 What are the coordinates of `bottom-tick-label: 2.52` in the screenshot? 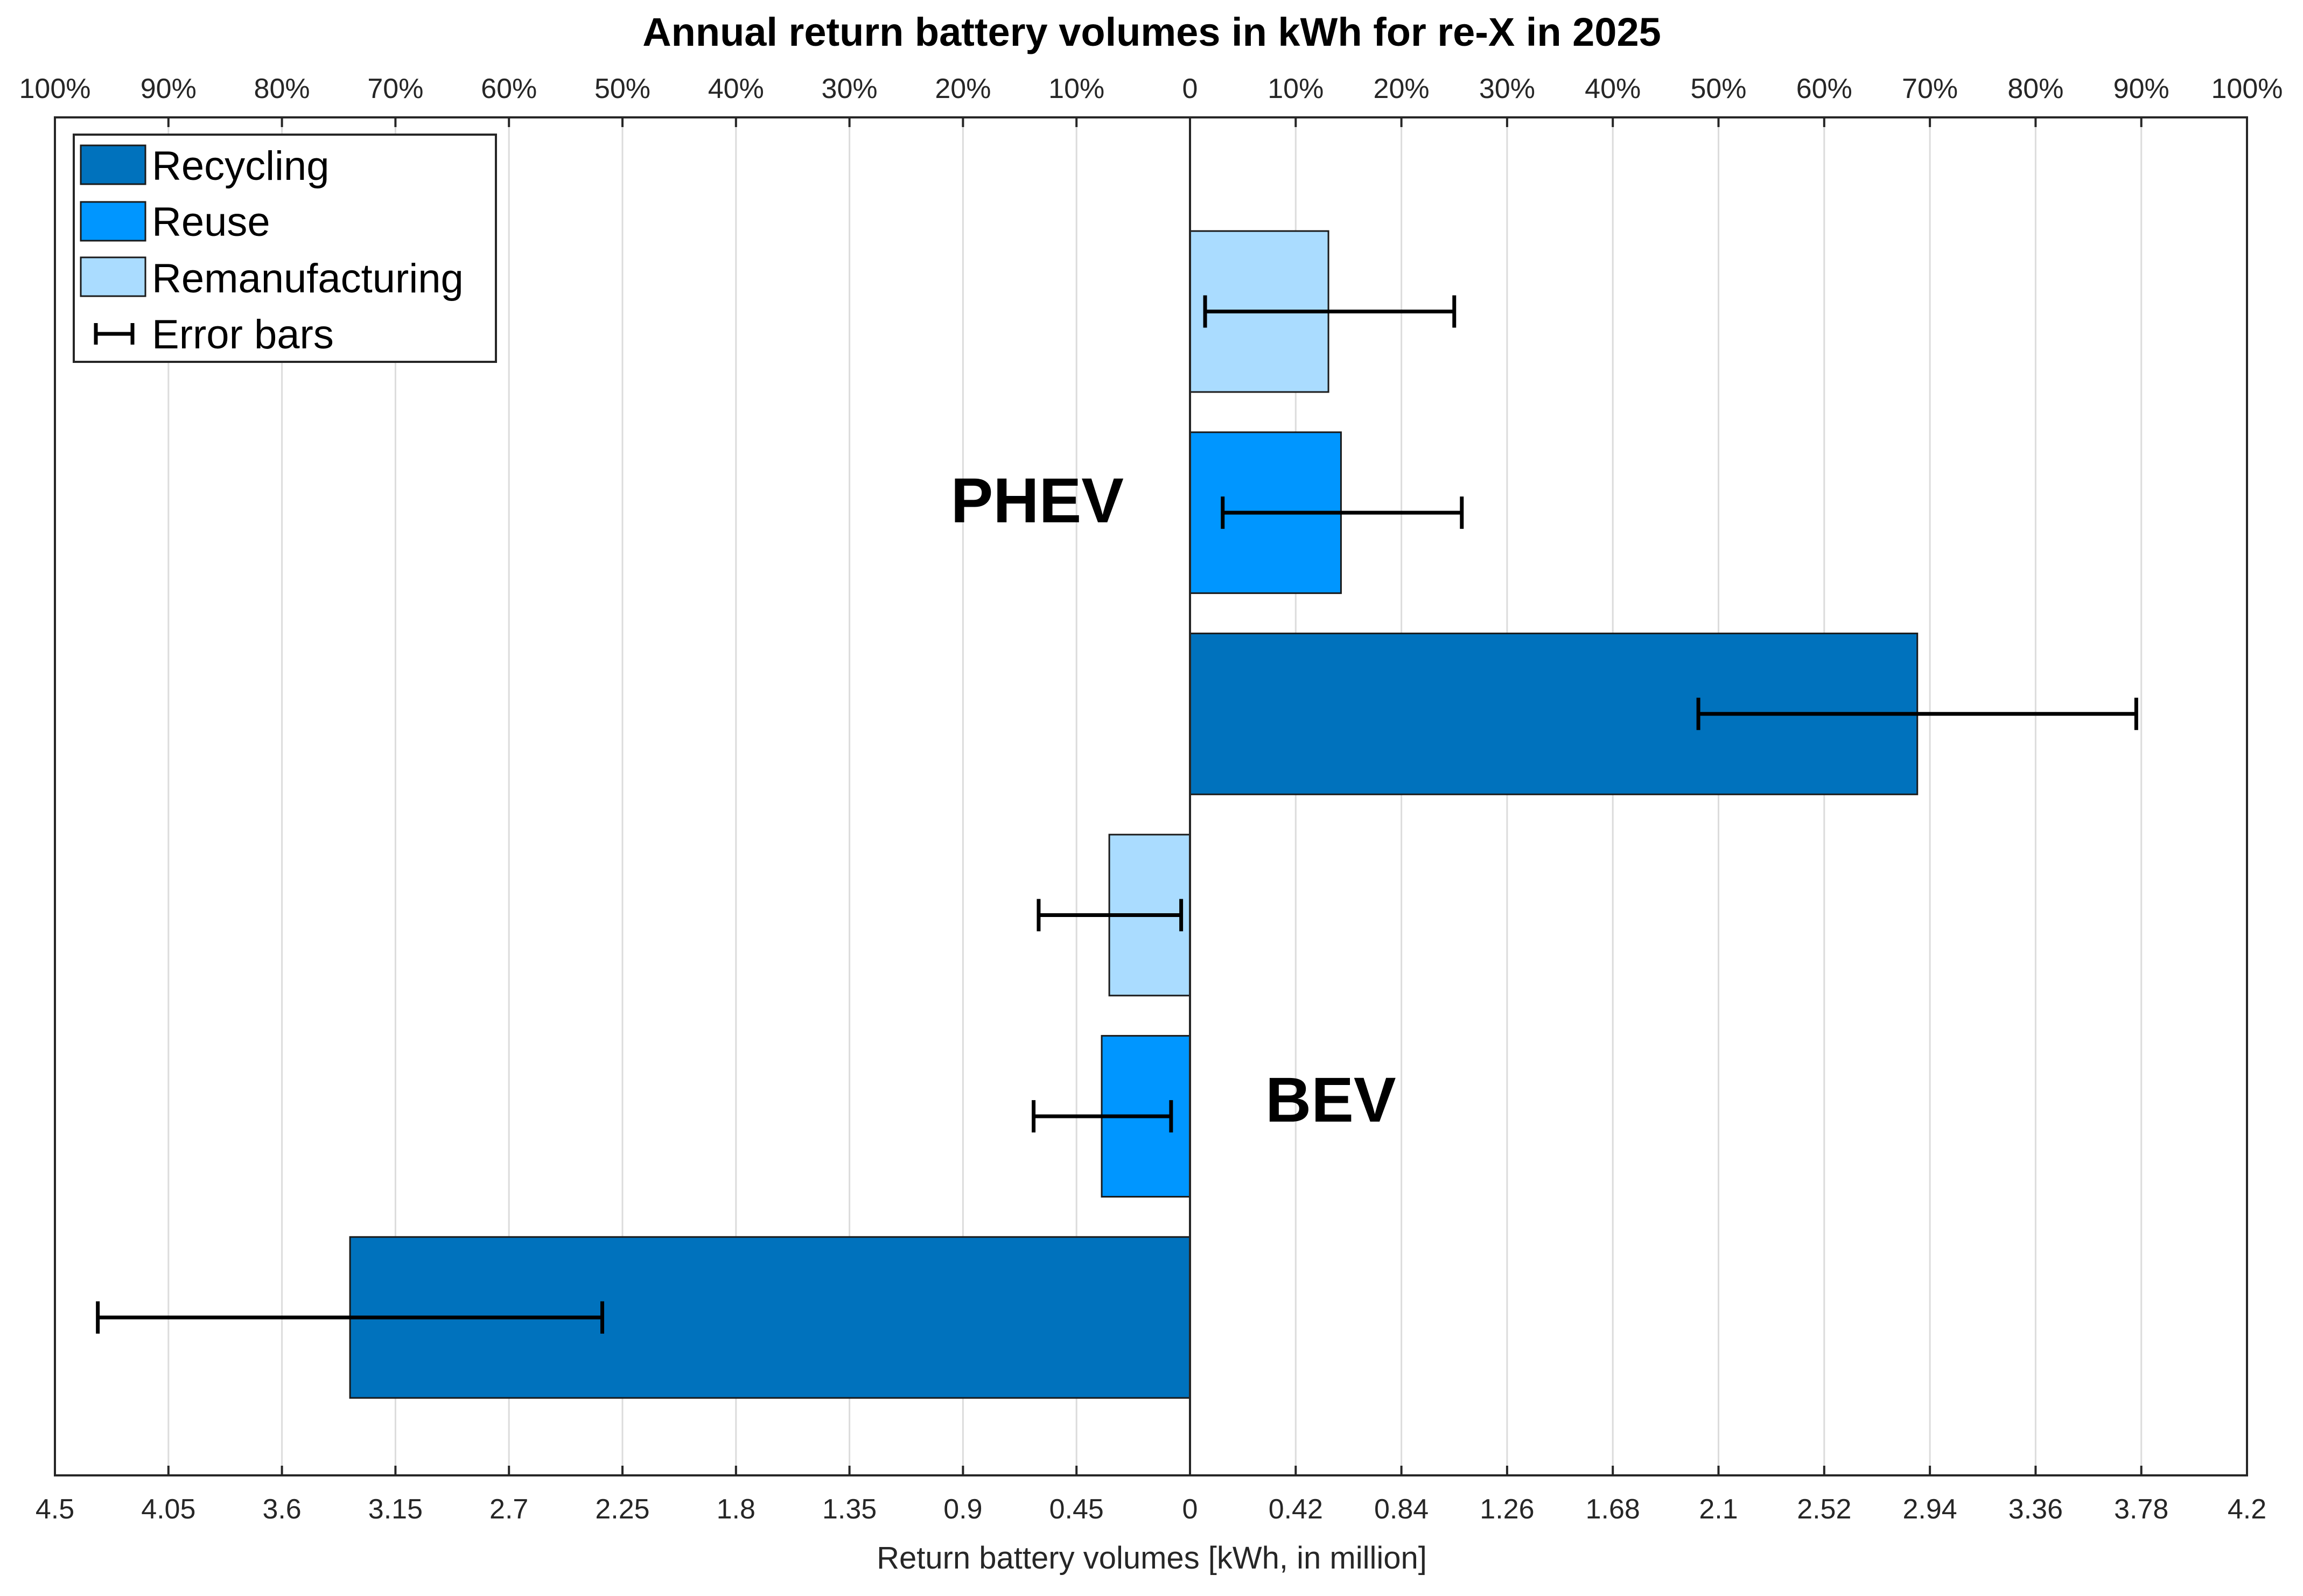 It's located at (1824, 1509).